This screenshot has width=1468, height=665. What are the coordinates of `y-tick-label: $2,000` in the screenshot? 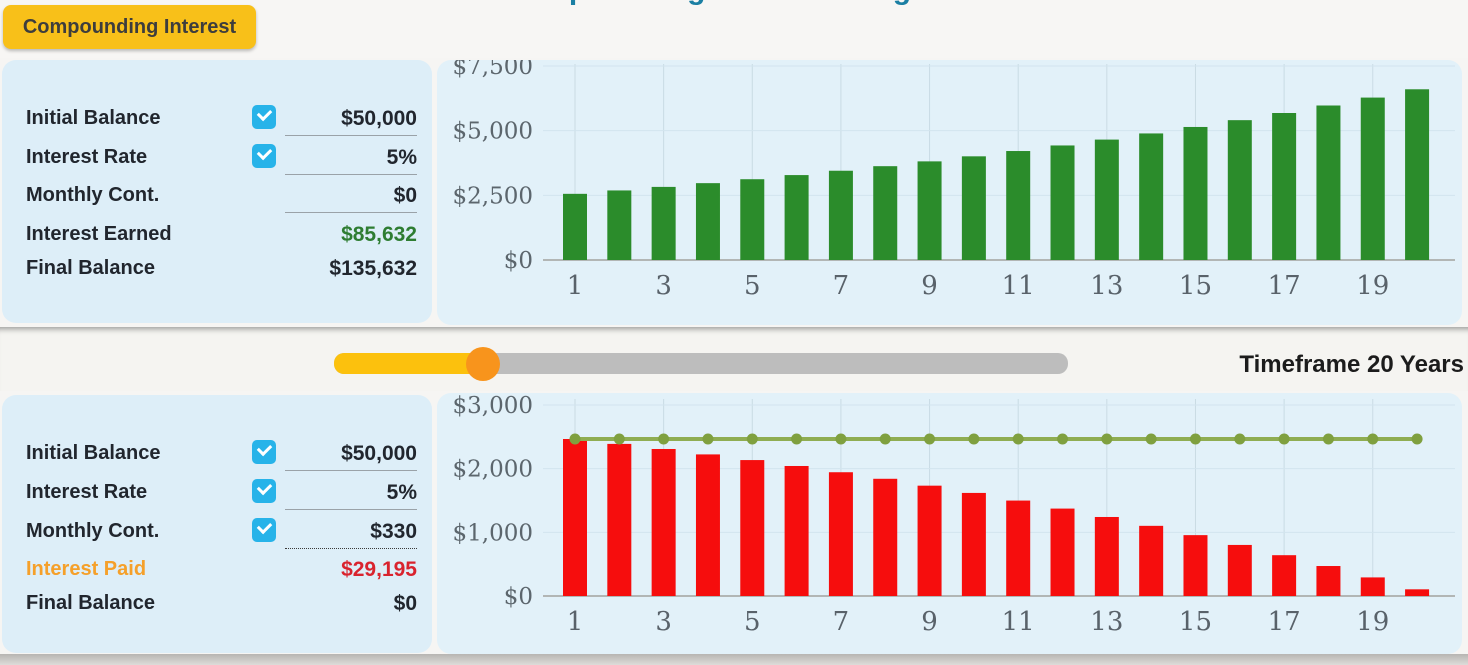 It's located at (493, 470).